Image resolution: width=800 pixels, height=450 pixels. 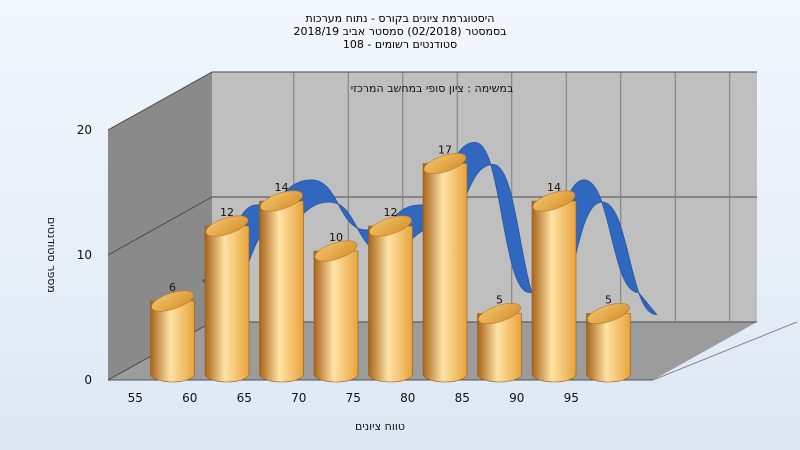 What do you see at coordinates (336, 237) in the screenshot?
I see `bar-data-label: 10` at bounding box center [336, 237].